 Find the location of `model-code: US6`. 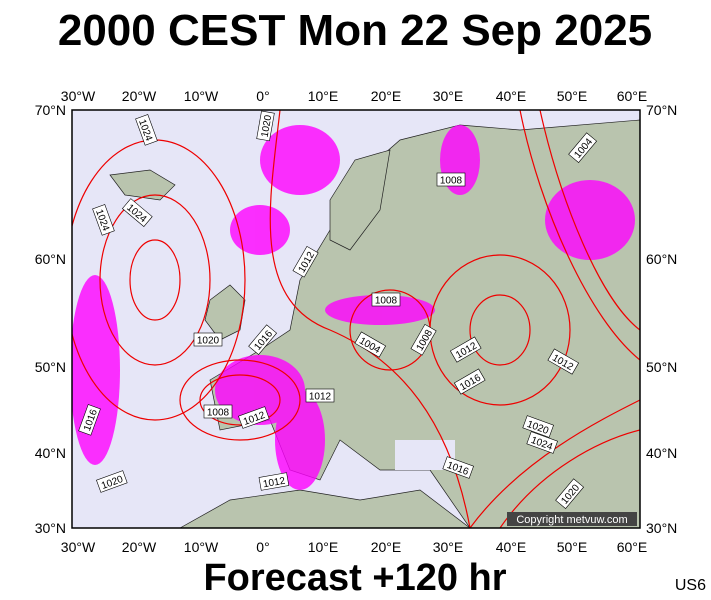

model-code: US6 is located at coordinates (690, 585).